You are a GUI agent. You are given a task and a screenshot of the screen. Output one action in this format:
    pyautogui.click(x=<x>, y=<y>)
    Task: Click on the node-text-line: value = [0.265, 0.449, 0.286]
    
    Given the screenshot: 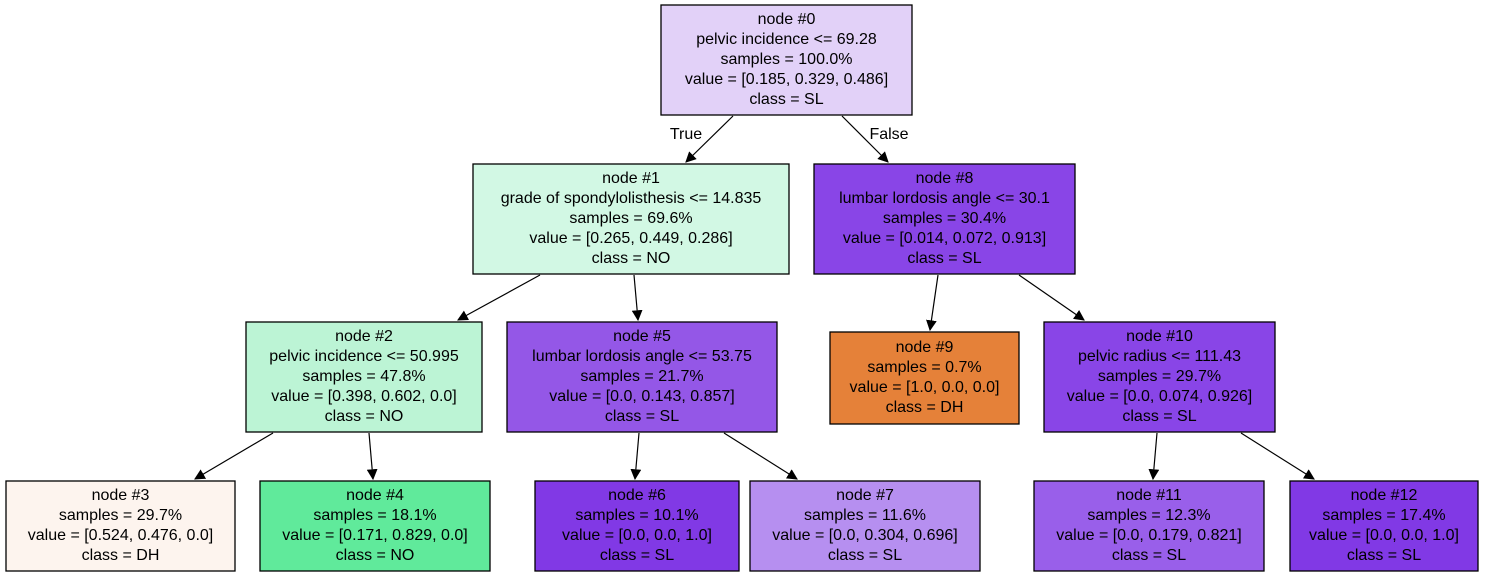 What is the action you would take?
    pyautogui.click(x=630, y=238)
    